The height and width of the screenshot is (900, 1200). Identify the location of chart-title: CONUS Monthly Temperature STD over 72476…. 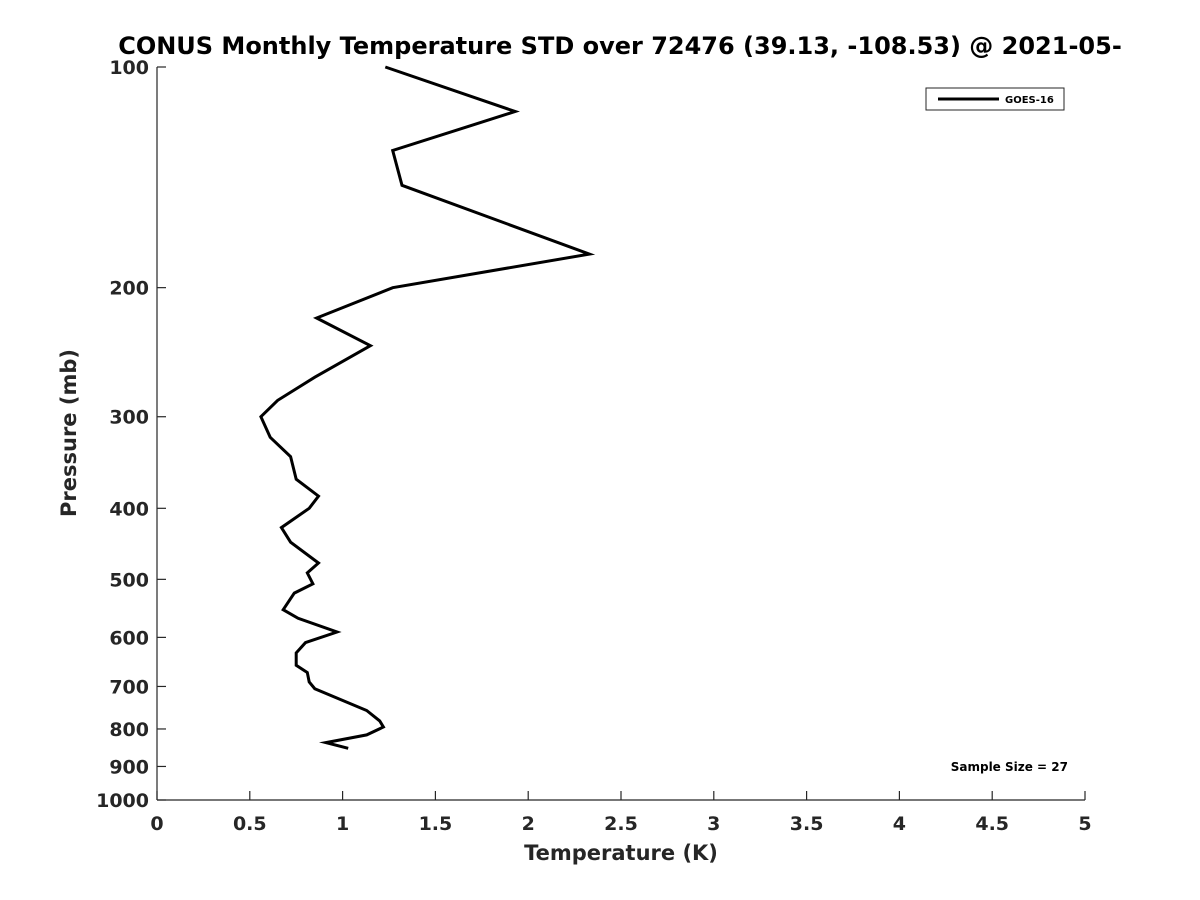
(620, 46).